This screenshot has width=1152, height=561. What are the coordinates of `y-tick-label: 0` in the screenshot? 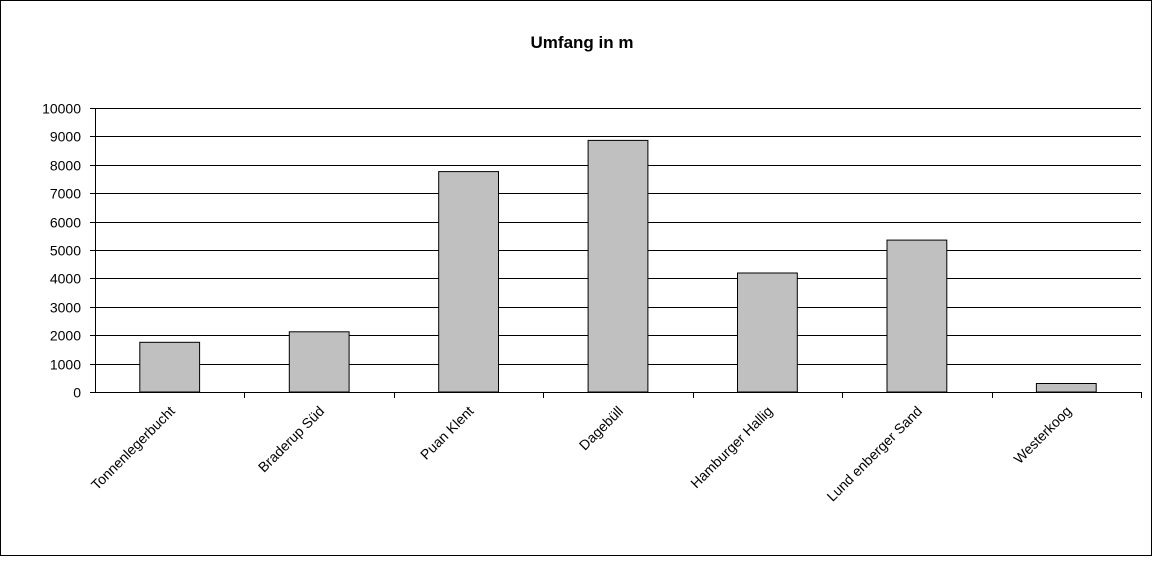 It's located at (77, 393).